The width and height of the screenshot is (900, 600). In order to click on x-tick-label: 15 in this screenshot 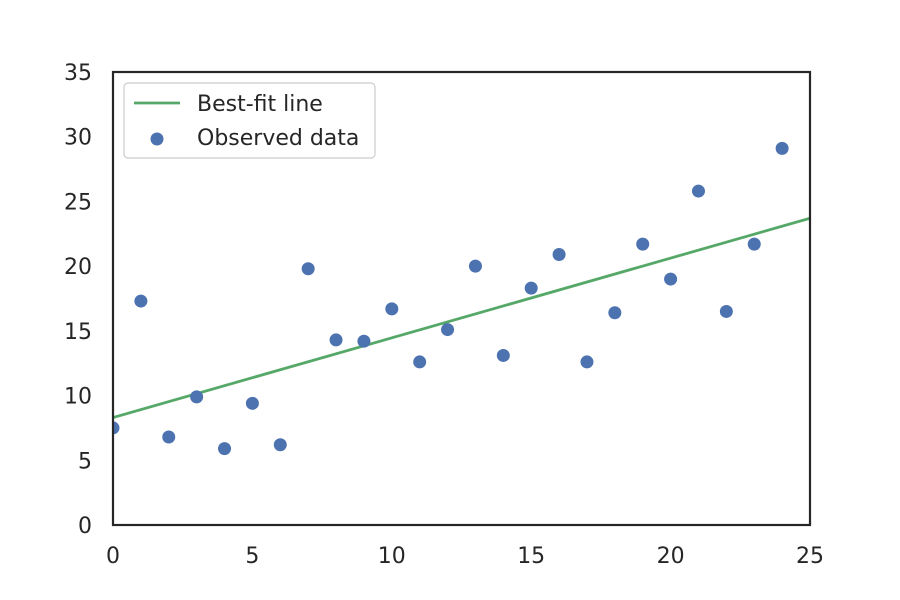, I will do `click(531, 556)`.